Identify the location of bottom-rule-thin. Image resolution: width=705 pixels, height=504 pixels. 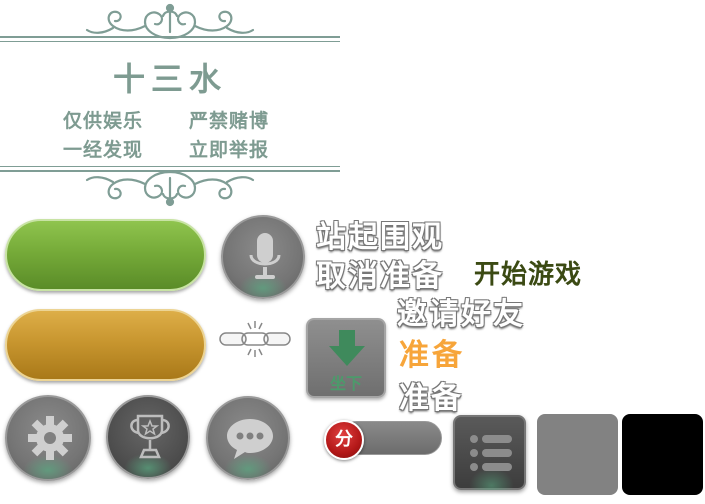
(170, 166).